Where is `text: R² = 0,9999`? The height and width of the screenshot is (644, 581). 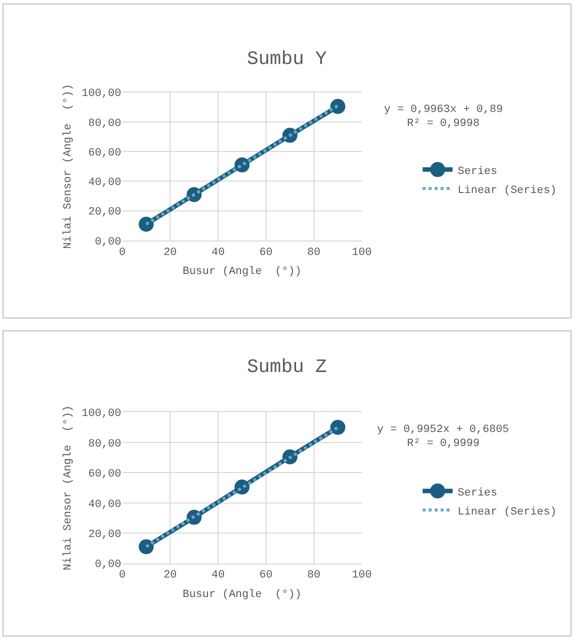 text: R² = 0,9999 is located at coordinates (443, 444).